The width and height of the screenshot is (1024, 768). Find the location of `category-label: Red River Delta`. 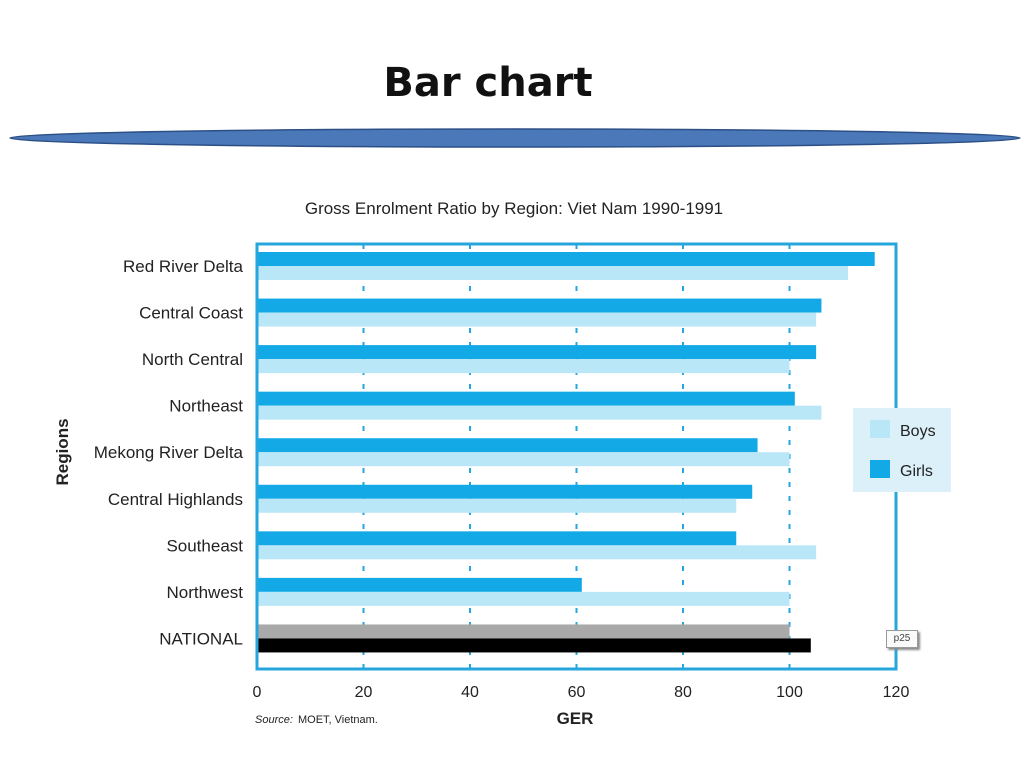

category-label: Red River Delta is located at coordinates (183, 266).